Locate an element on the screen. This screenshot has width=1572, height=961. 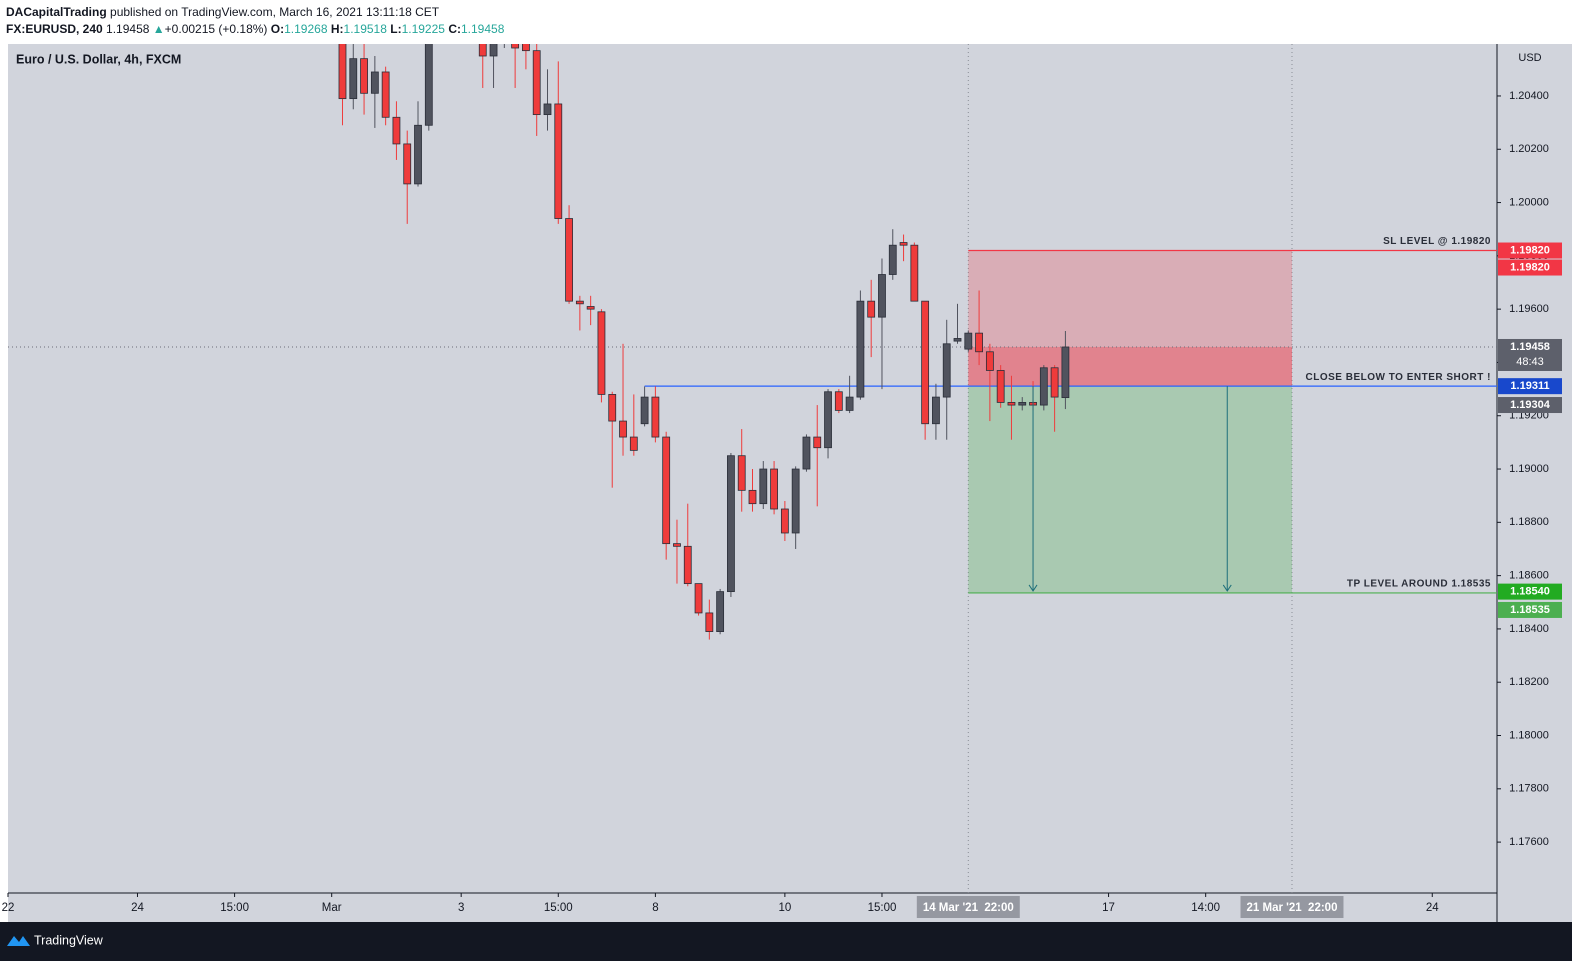
x-tick-label: 22 is located at coordinates (8, 908).